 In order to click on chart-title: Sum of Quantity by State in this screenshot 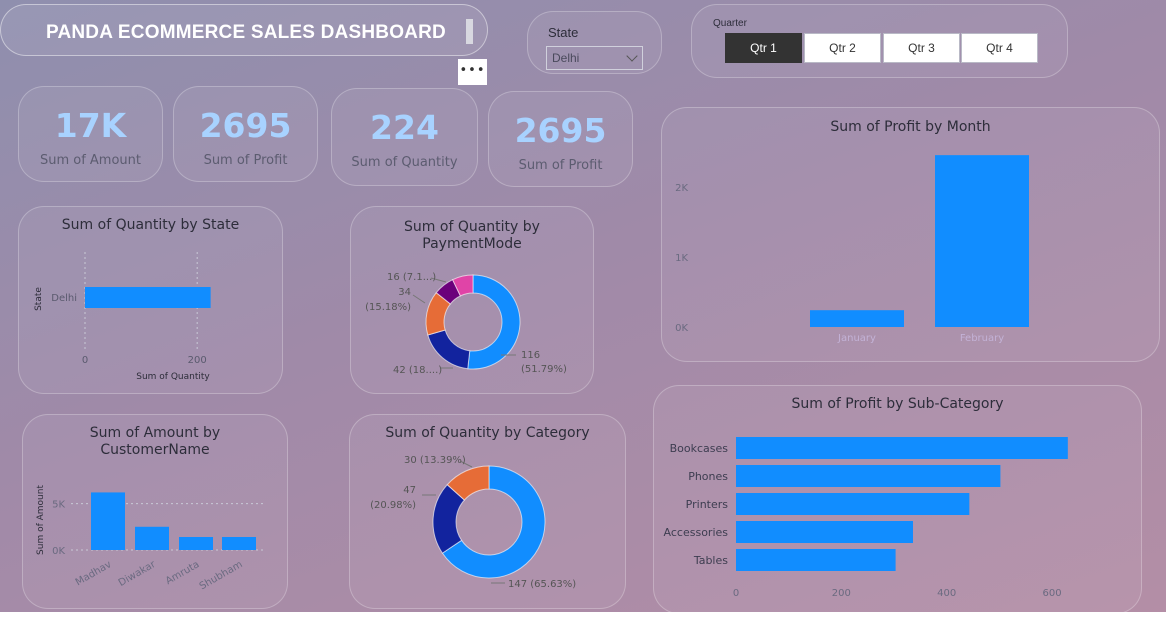, I will do `click(150, 225)`.